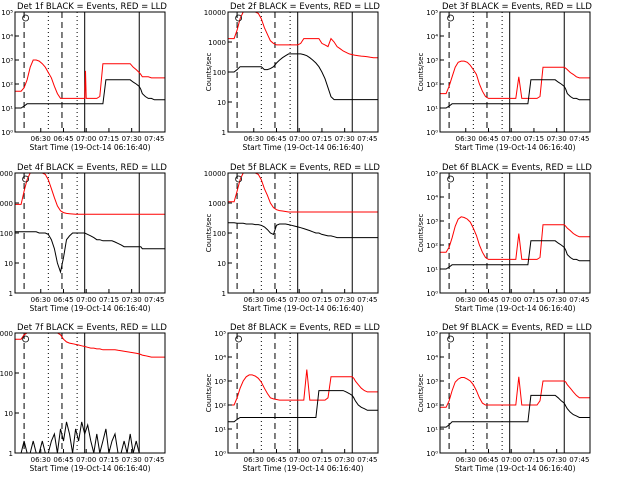 The width and height of the screenshot is (640, 480). I want to click on panel-title: Det 9f BLACK = Events, RED = LLD, so click(517, 328).